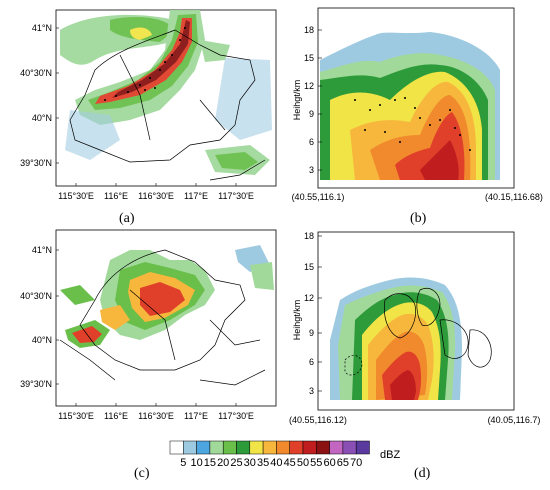  I want to click on colorbar-ticks: 5 10 15 20 25 30 35 40 45 50 55 60 65 70, so click(271, 463).